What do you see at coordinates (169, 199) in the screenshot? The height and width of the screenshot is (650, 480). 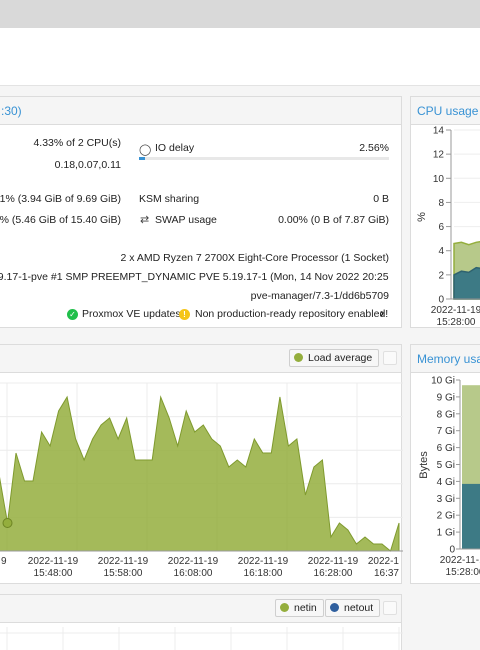 I see `ksm-sharing-label: KSM sharing` at bounding box center [169, 199].